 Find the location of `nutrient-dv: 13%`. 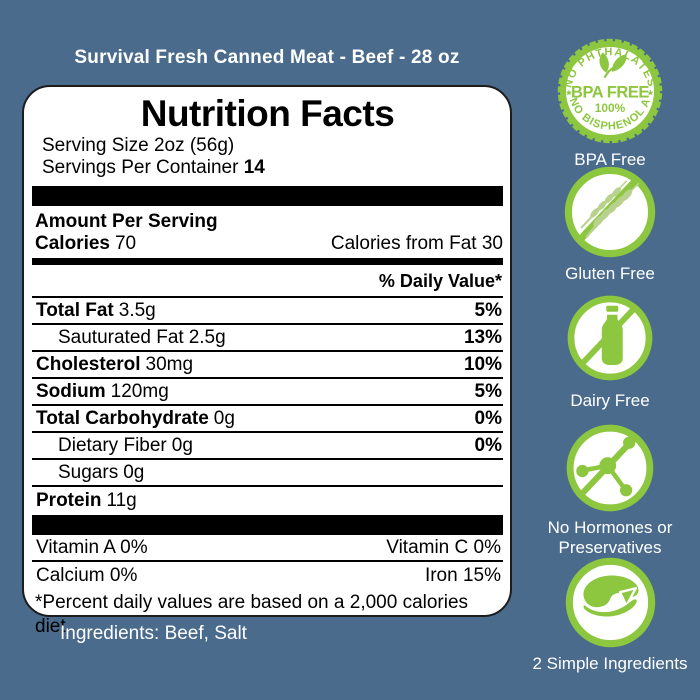

nutrient-dv: 13% is located at coordinates (482, 337).